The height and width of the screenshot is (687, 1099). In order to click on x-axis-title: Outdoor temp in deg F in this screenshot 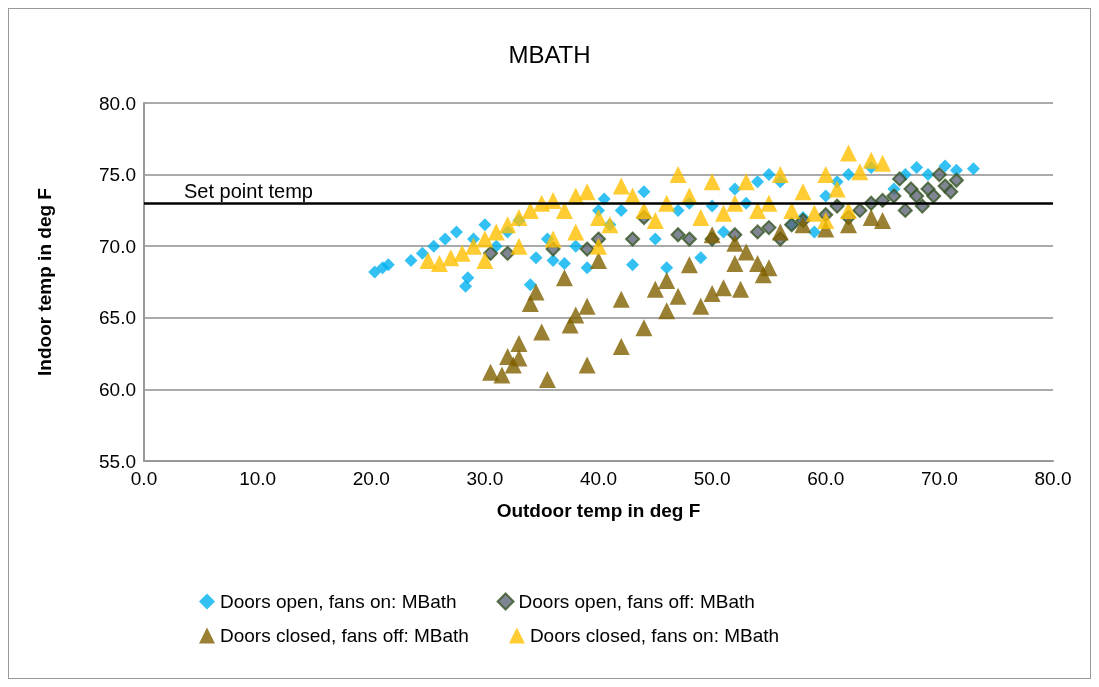, I will do `click(598, 510)`.